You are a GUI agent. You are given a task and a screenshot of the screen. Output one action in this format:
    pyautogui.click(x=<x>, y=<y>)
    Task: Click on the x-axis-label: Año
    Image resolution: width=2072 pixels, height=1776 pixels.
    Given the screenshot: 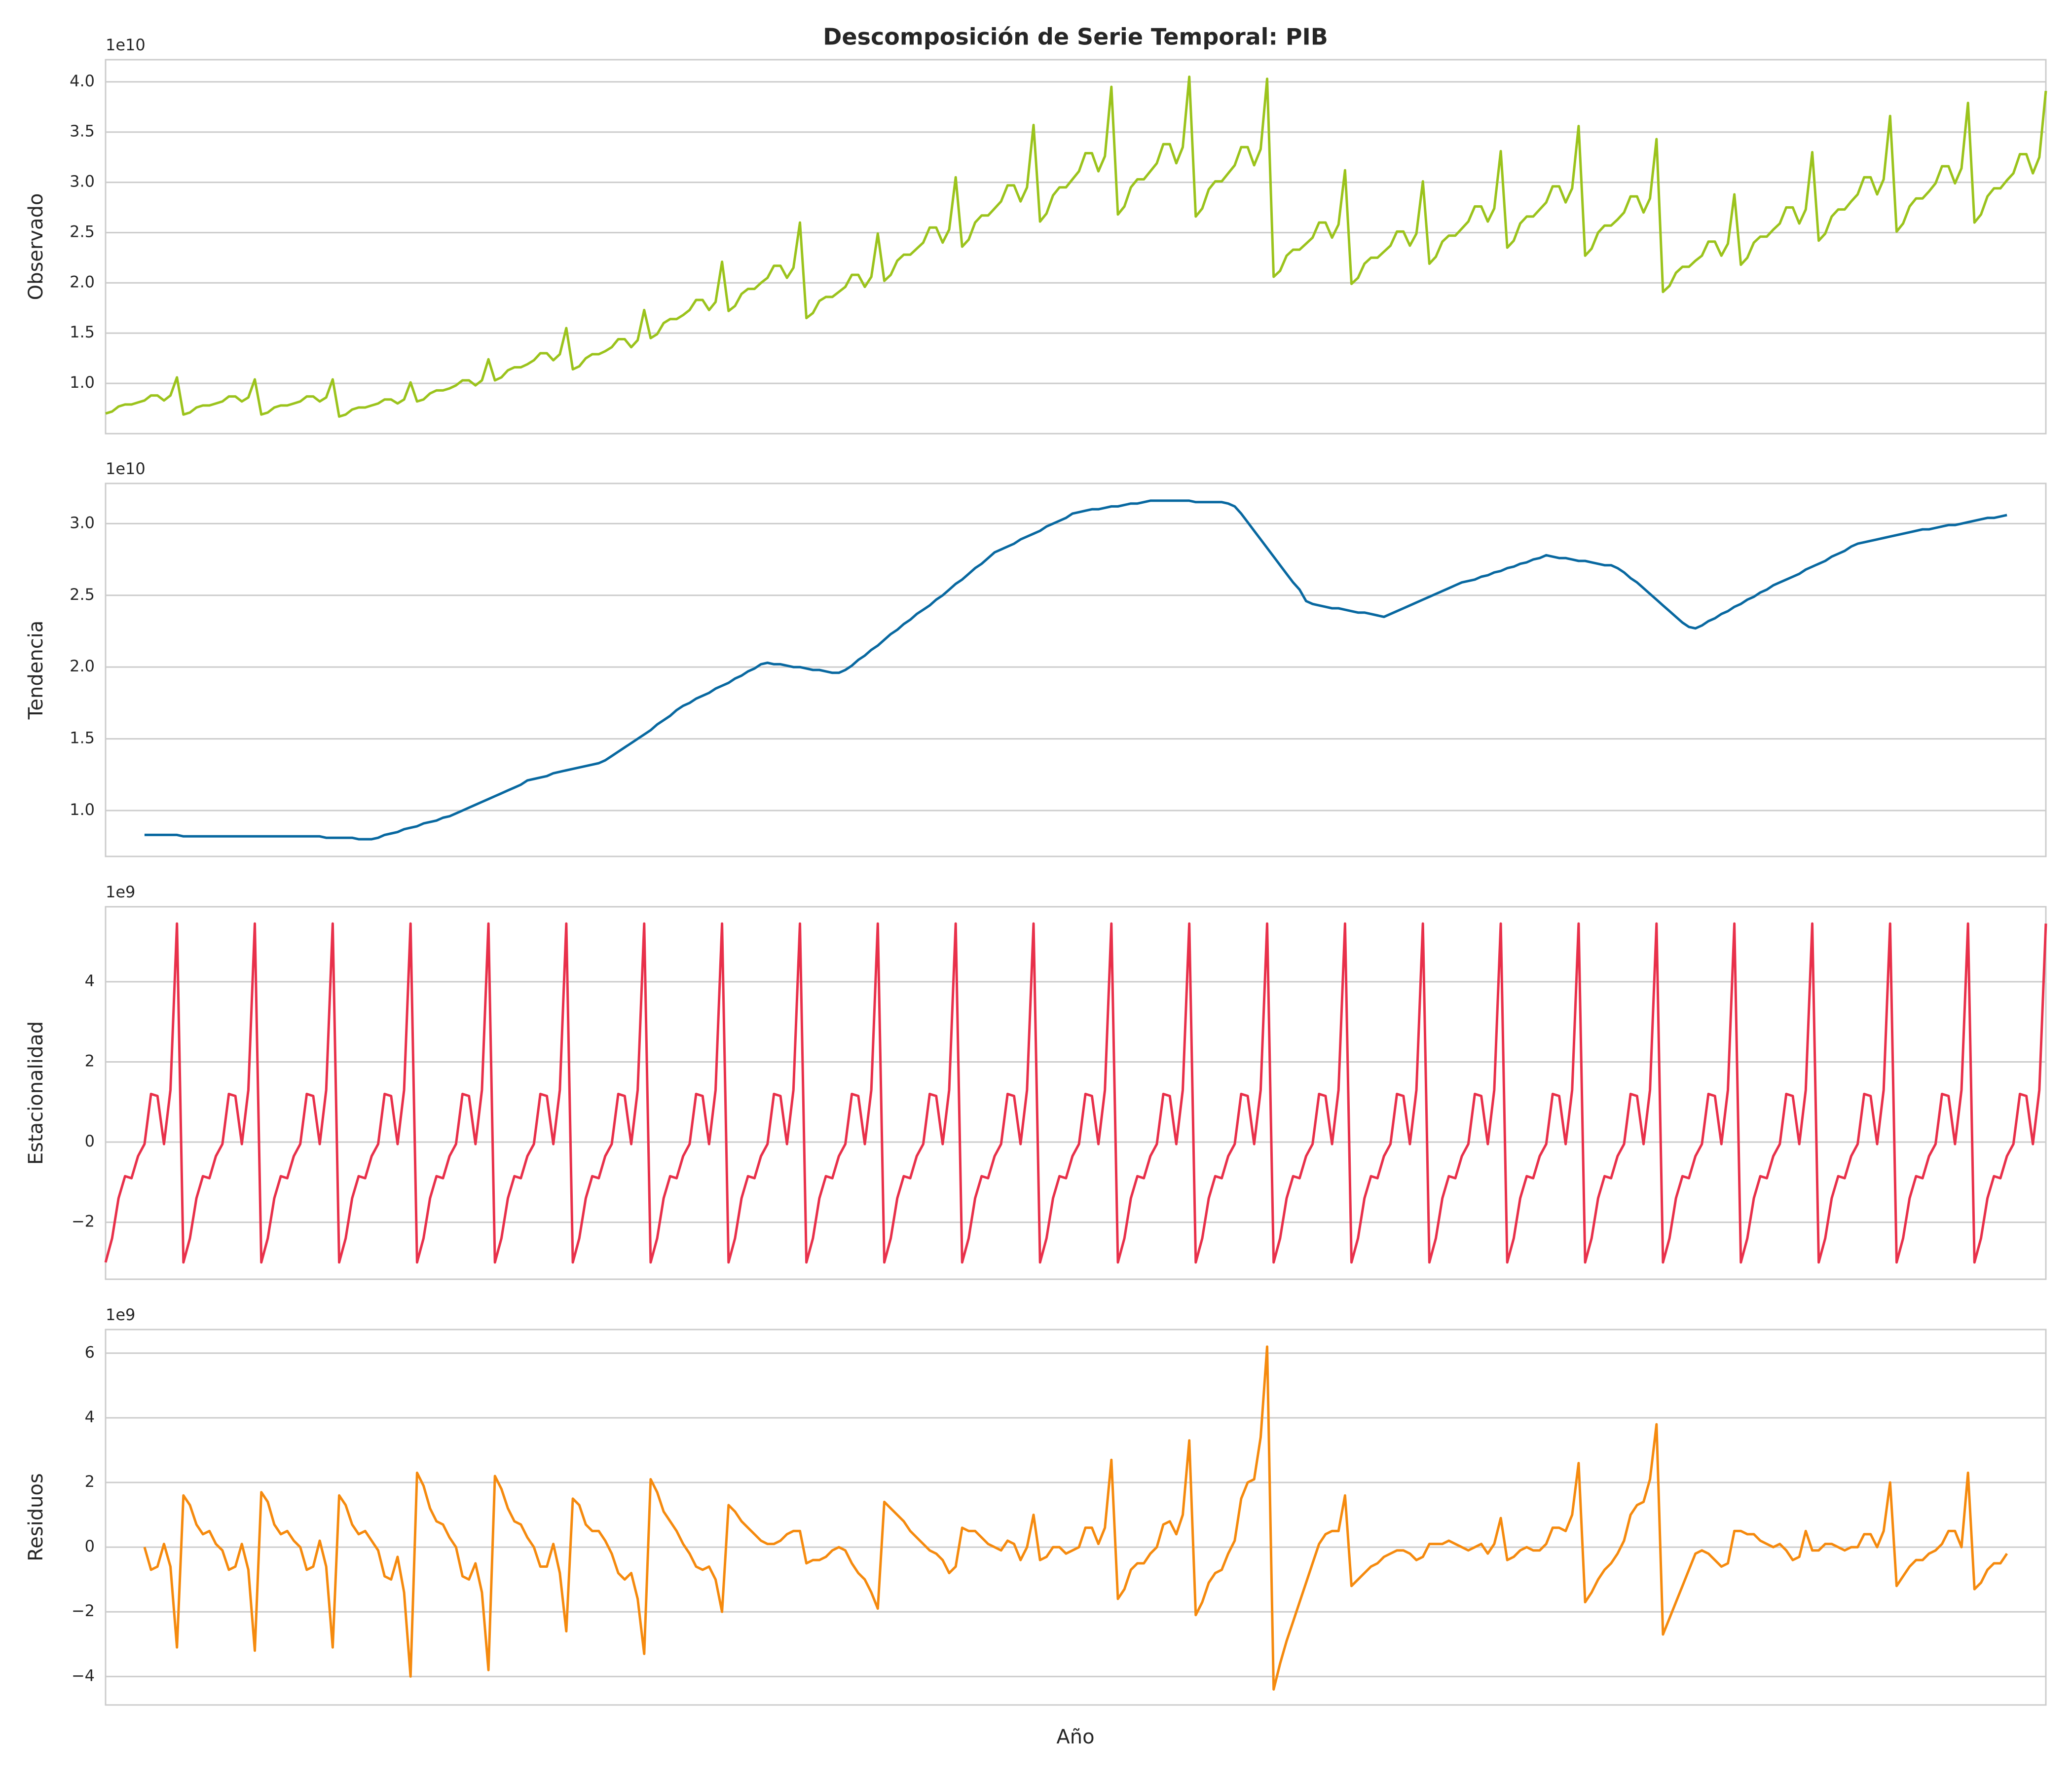 What is the action you would take?
    pyautogui.click(x=1075, y=1737)
    